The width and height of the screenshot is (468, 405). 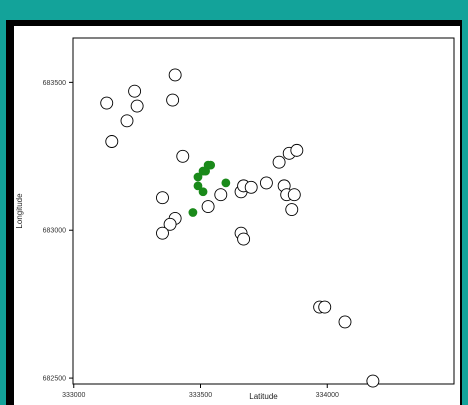 I want to click on y-tick-label: 683500, so click(x=54, y=83).